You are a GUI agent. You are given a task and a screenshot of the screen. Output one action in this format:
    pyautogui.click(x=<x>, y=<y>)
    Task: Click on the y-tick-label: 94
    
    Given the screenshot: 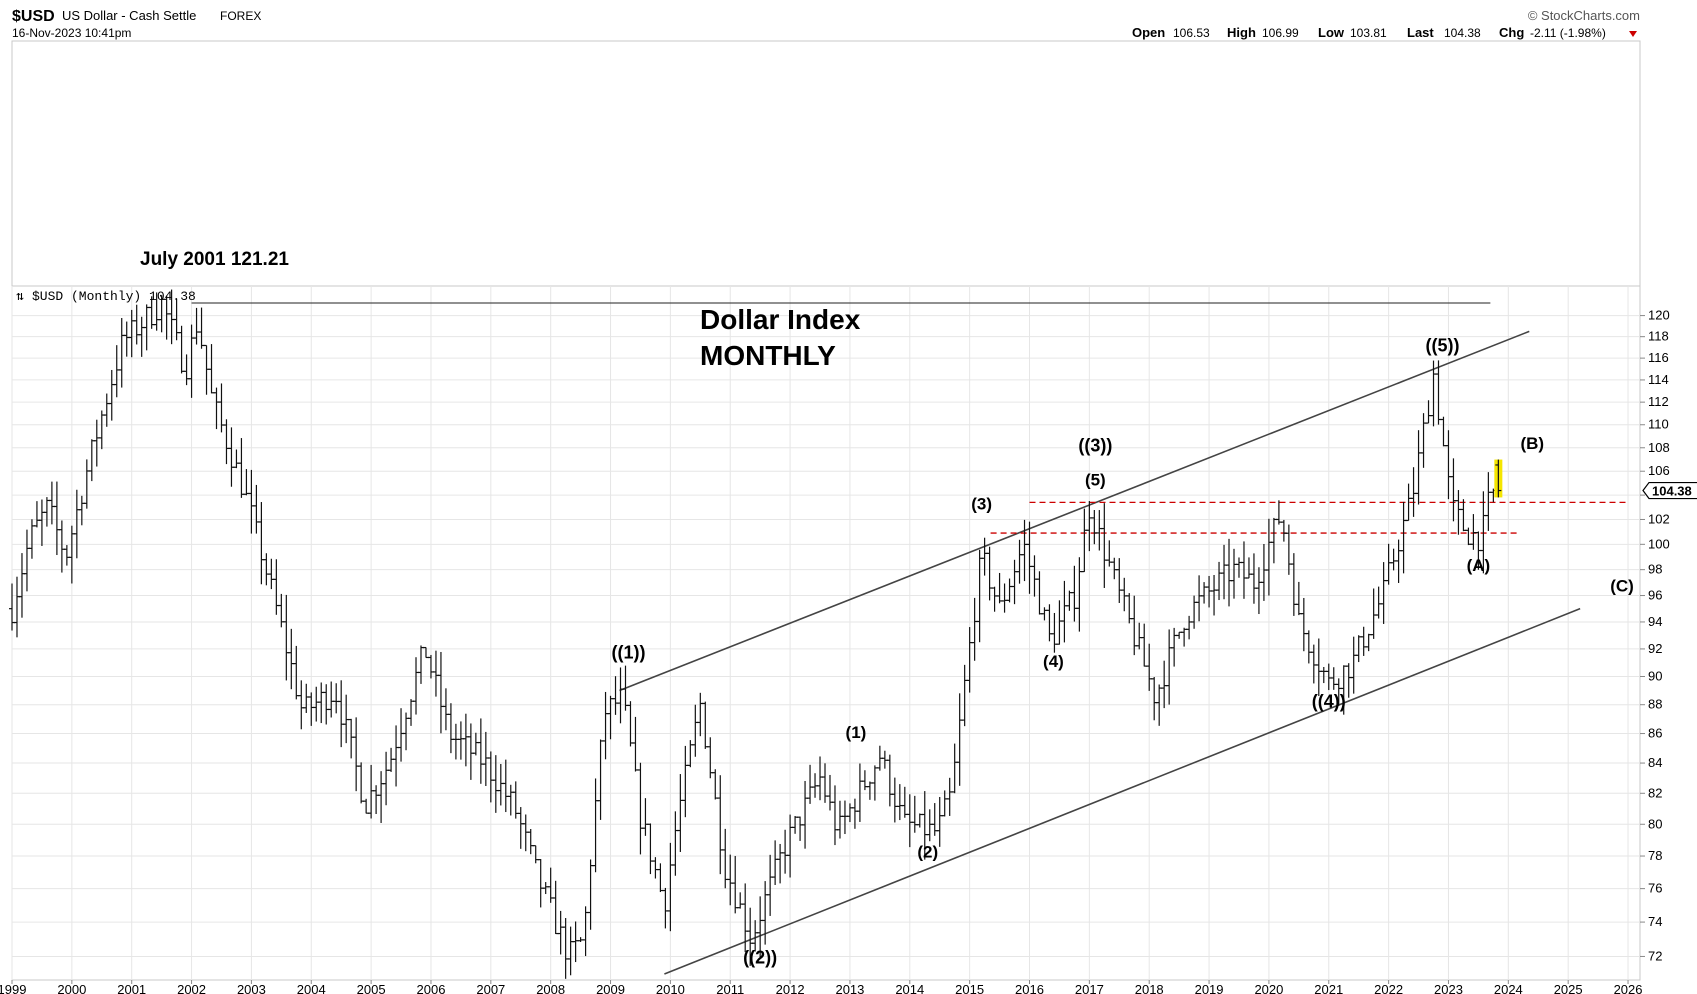 What is the action you would take?
    pyautogui.click(x=1655, y=621)
    